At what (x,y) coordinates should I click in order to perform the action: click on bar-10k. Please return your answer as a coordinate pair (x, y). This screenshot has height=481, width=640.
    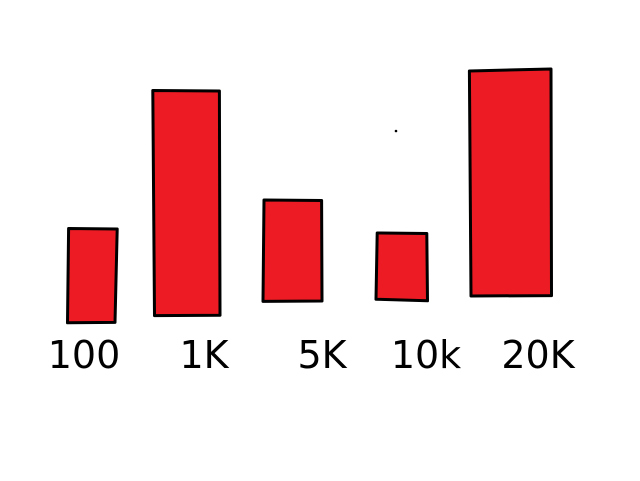
    Looking at the image, I should click on (401, 267).